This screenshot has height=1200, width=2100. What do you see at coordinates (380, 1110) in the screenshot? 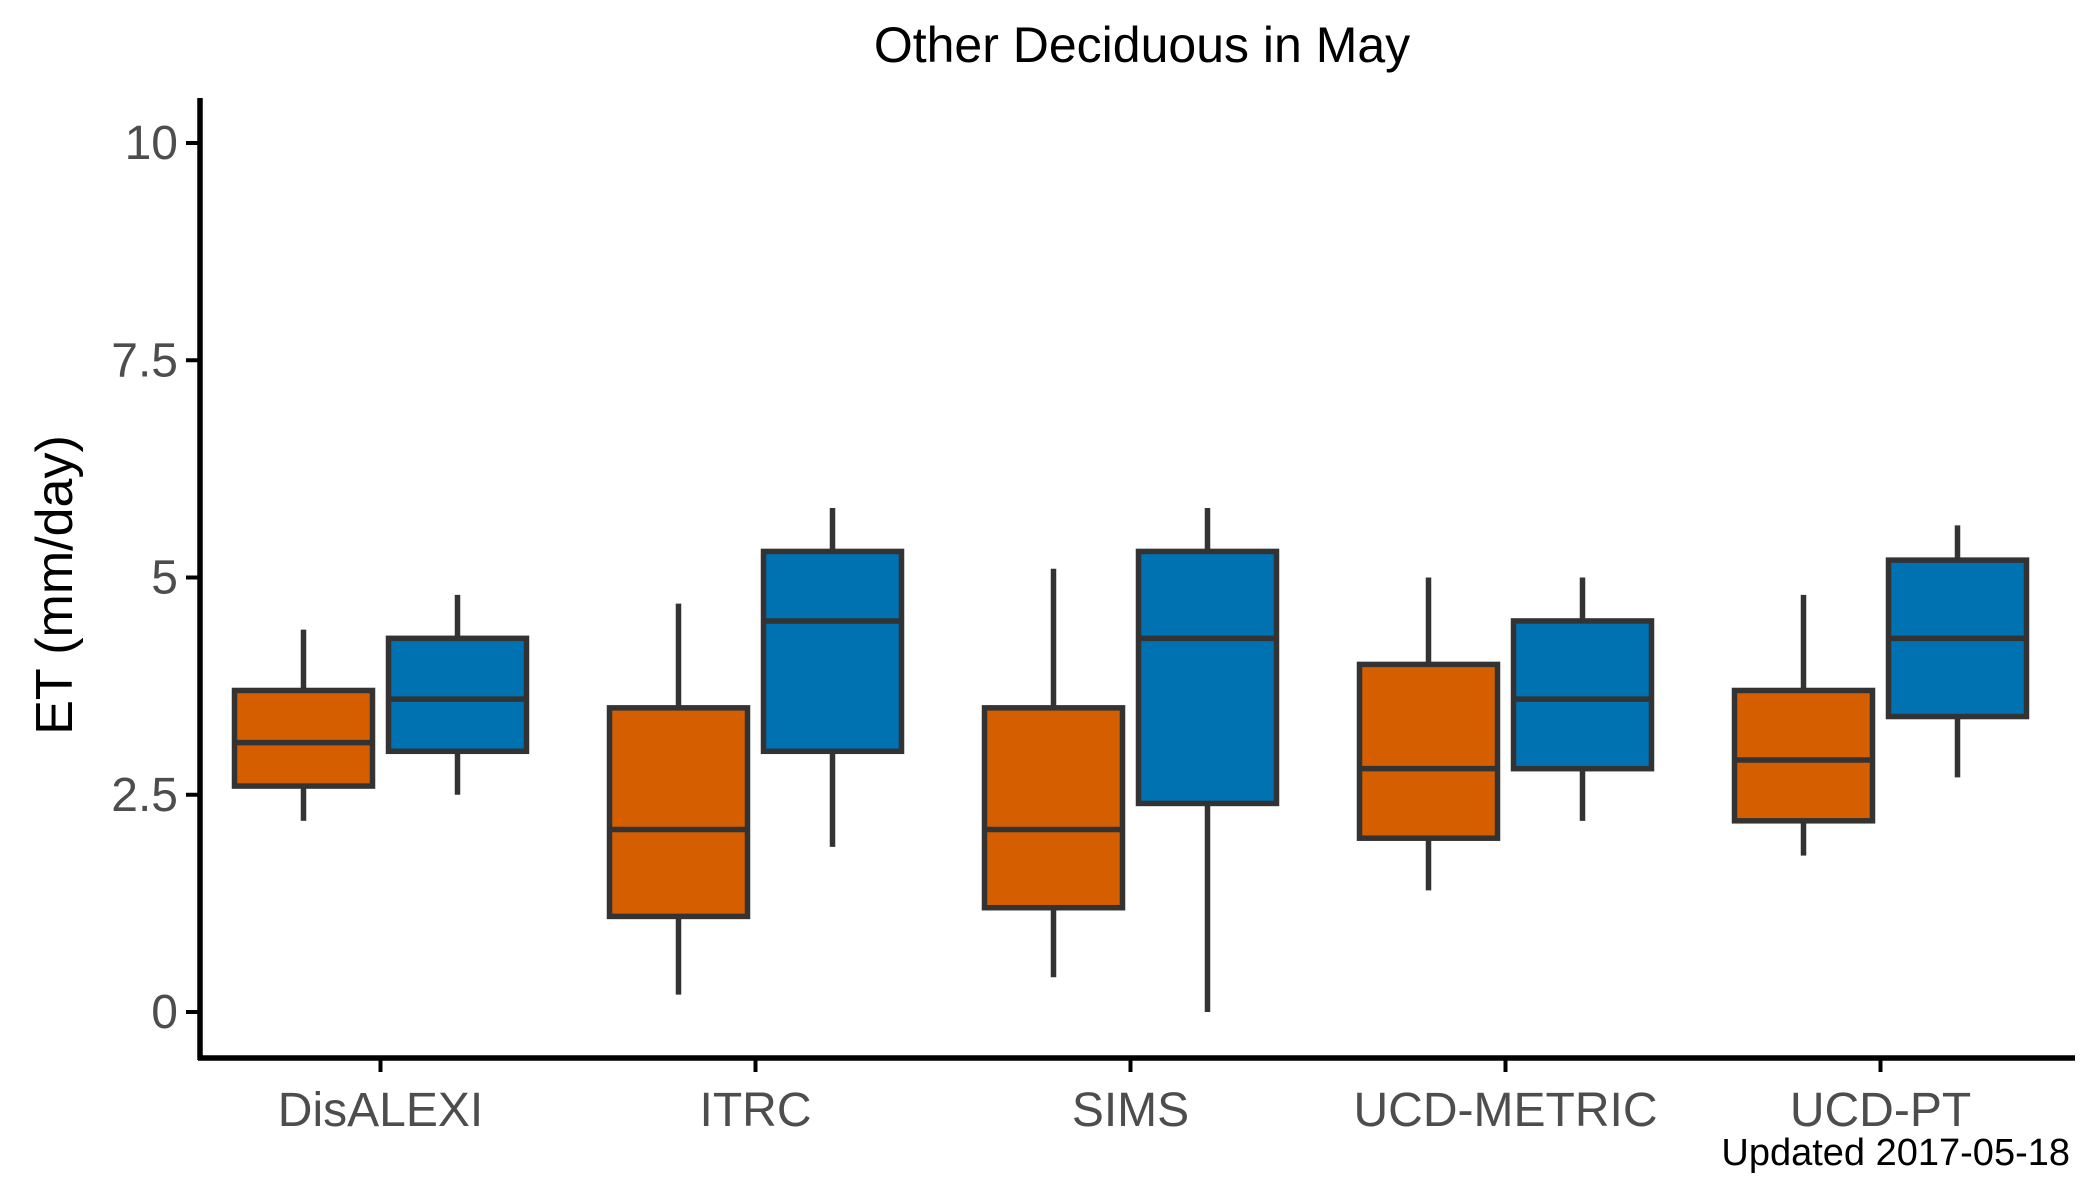
I see `x-tick-label: DisALEXI` at bounding box center [380, 1110].